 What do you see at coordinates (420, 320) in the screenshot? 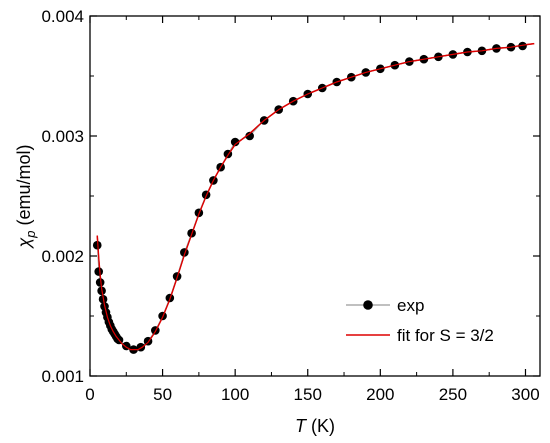
I see `legend: exp fit for S = 3/2` at bounding box center [420, 320].